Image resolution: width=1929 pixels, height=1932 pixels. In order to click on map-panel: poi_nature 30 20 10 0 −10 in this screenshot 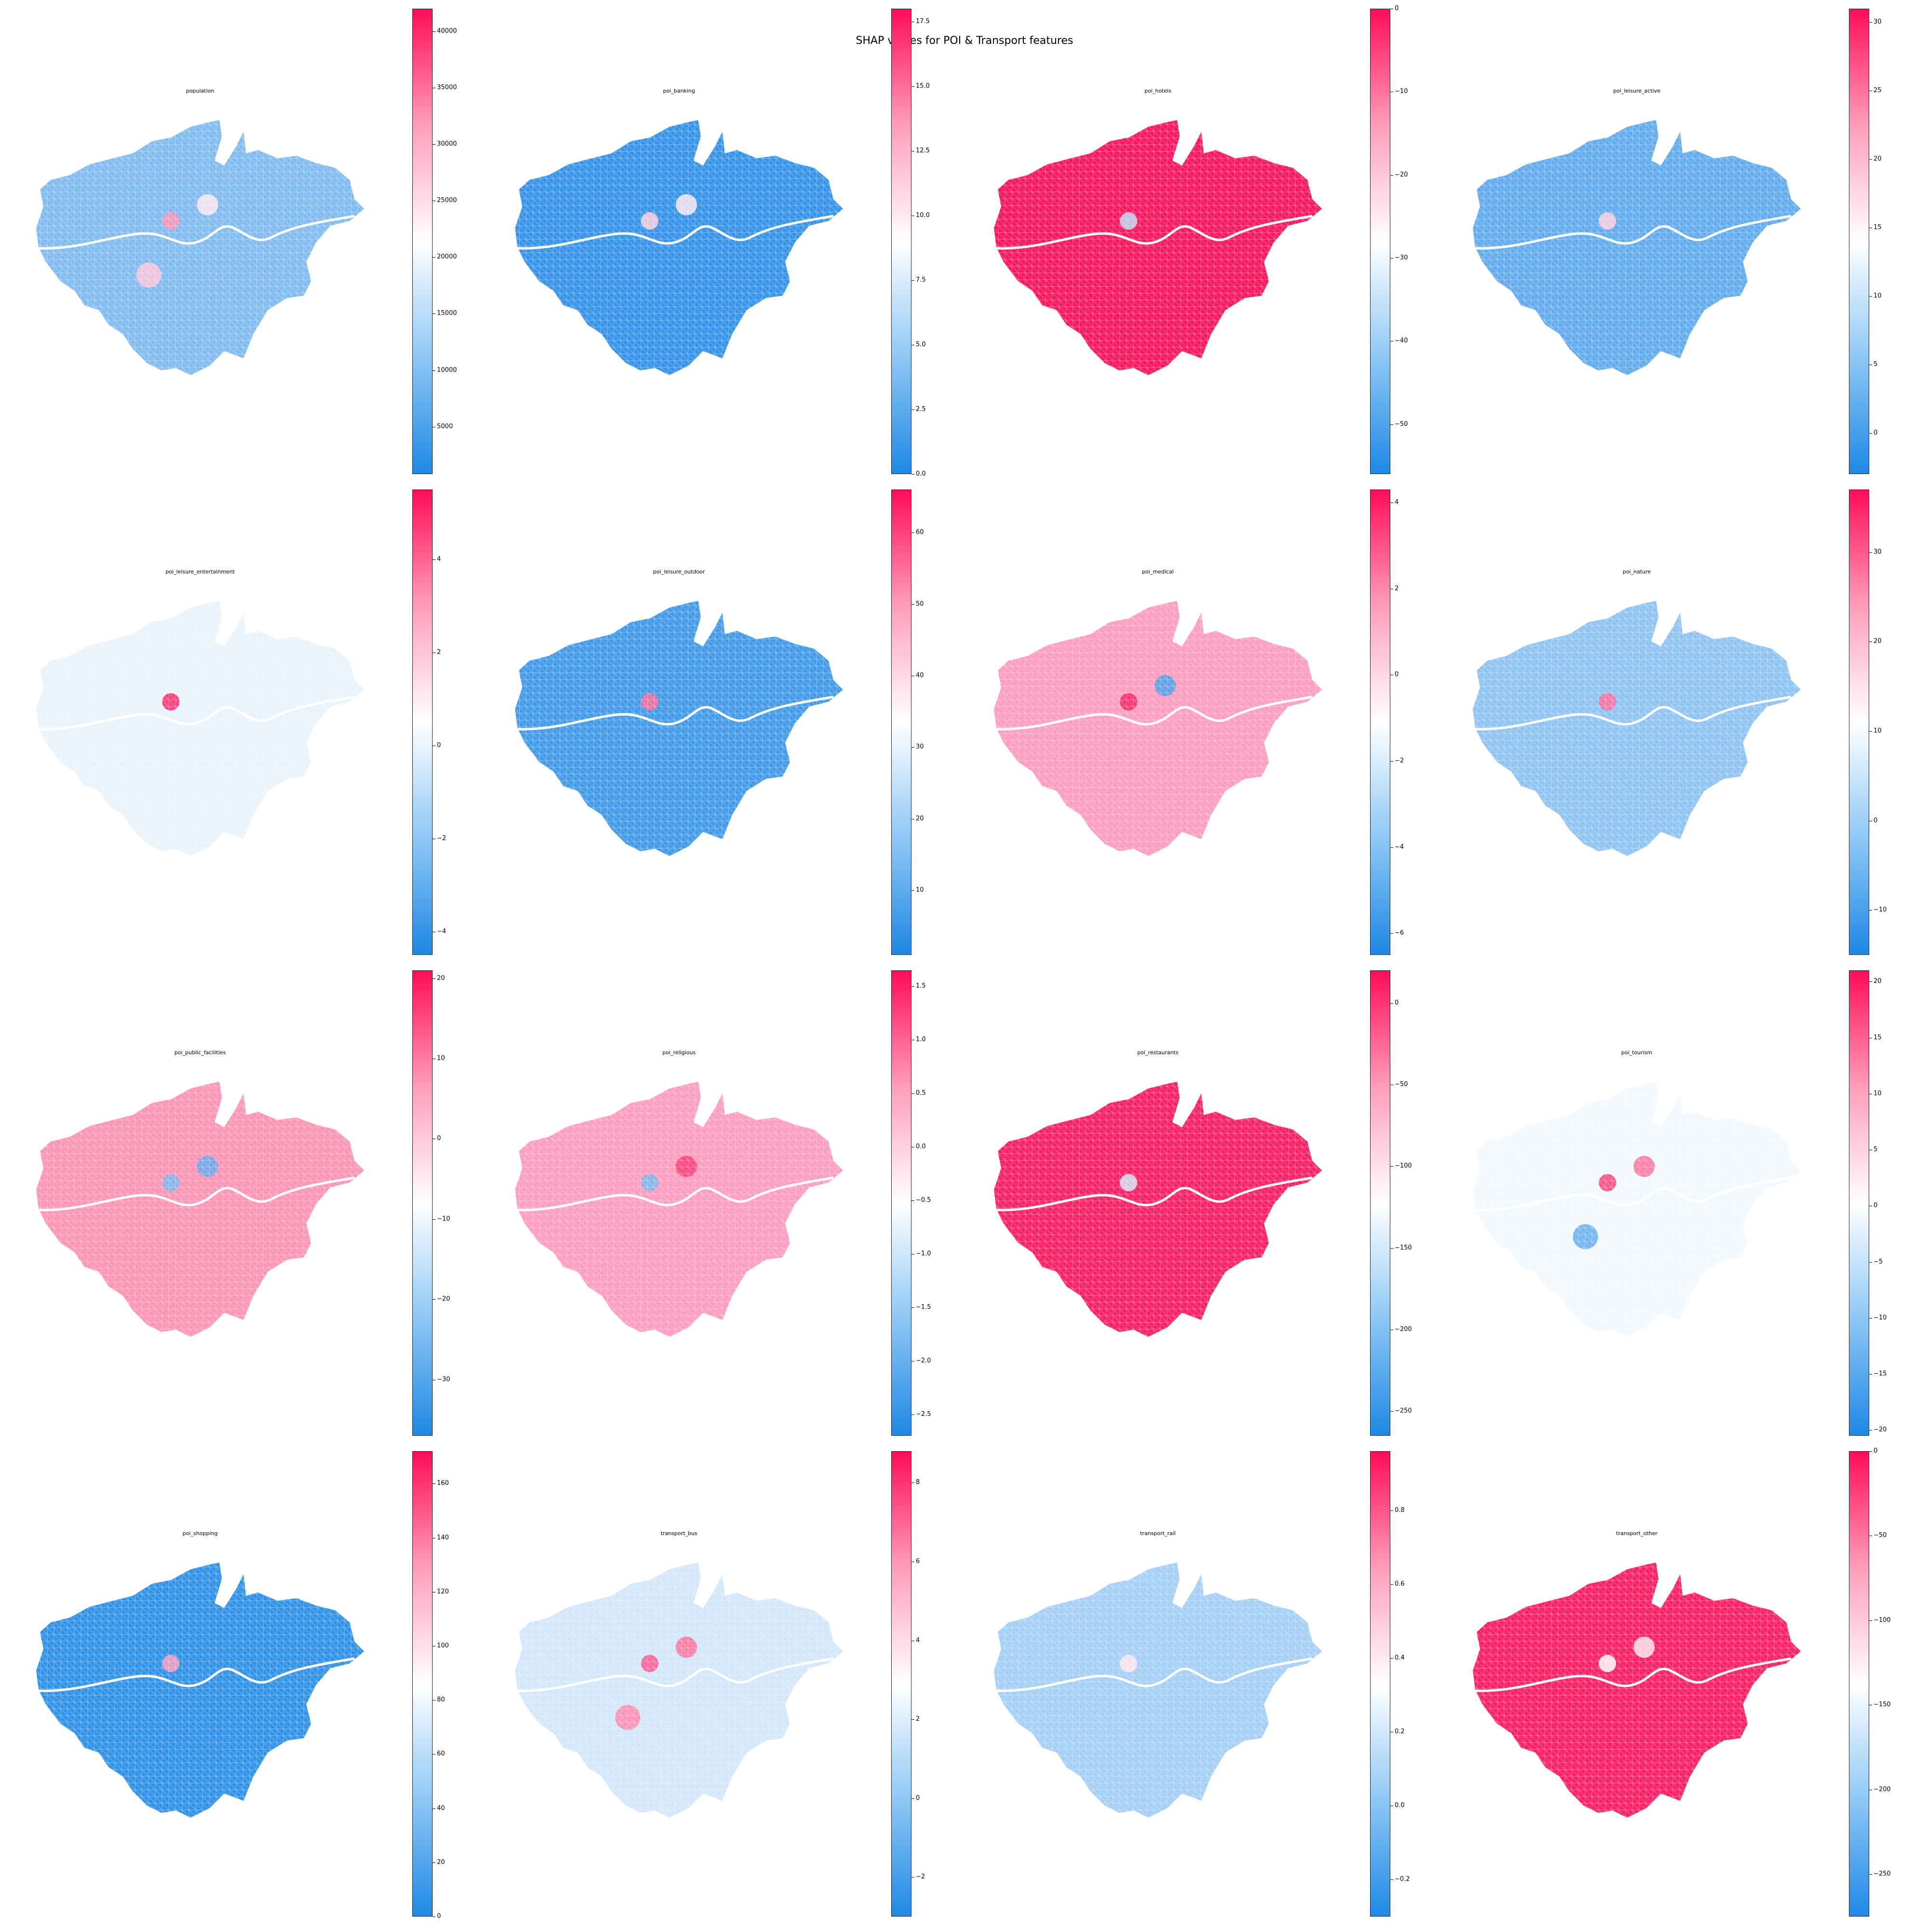, I will do `click(1676, 730)`.